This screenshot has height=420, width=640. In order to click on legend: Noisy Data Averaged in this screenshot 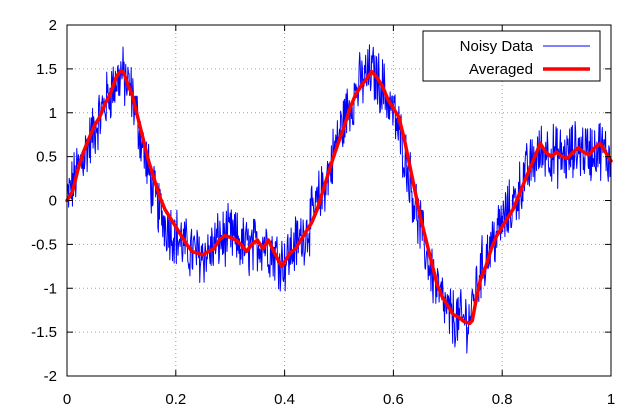, I will do `click(511, 56)`.